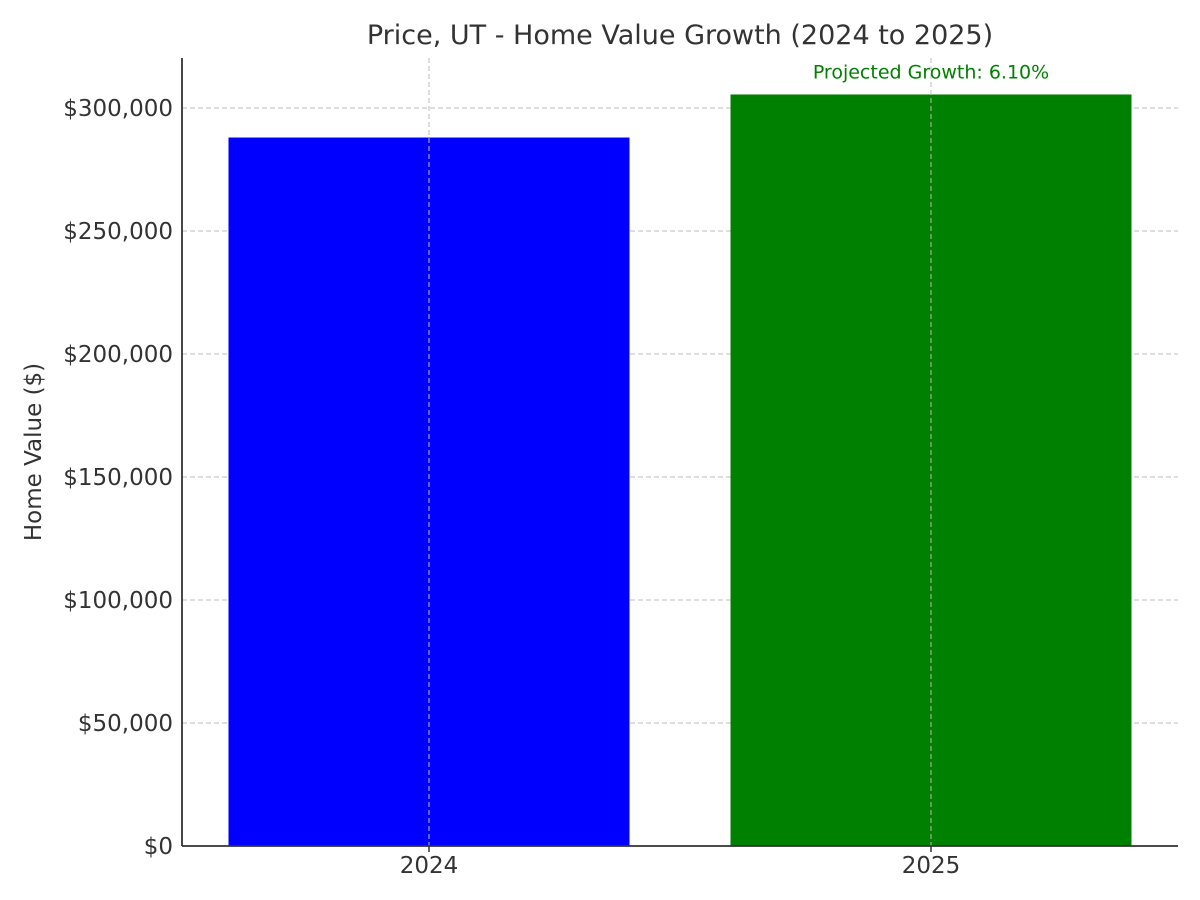  I want to click on x-tick-label: 2024, so click(429, 866).